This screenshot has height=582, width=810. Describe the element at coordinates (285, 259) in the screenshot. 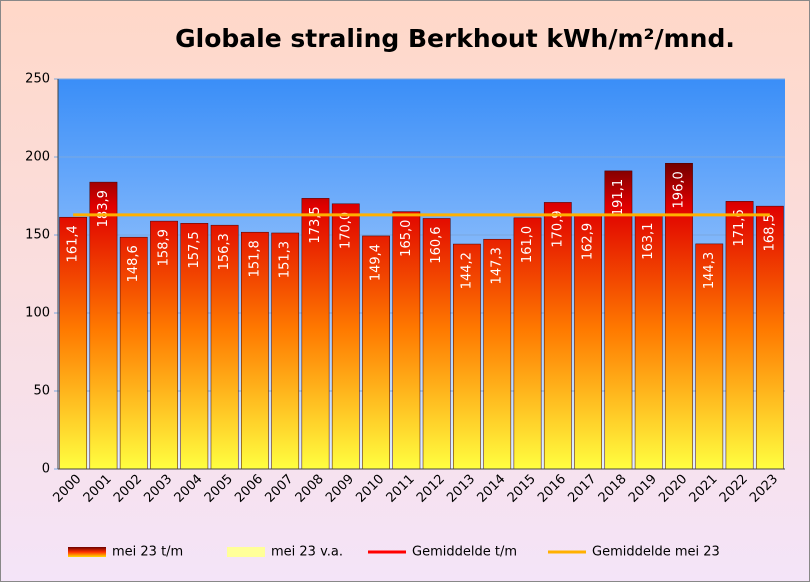

I see `value-label: 151,3` at that location.